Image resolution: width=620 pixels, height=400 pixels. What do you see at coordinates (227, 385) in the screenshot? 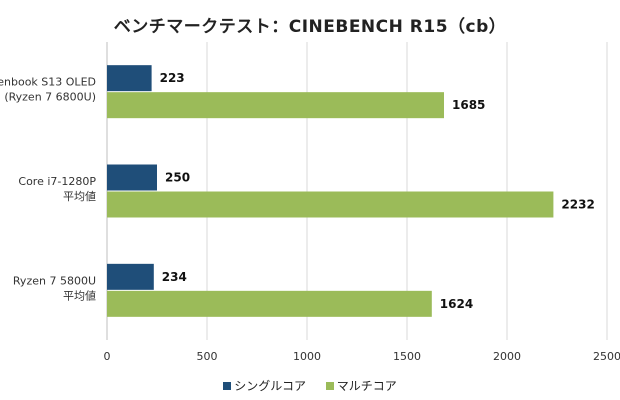
I see `legend-swatch-single` at bounding box center [227, 385].